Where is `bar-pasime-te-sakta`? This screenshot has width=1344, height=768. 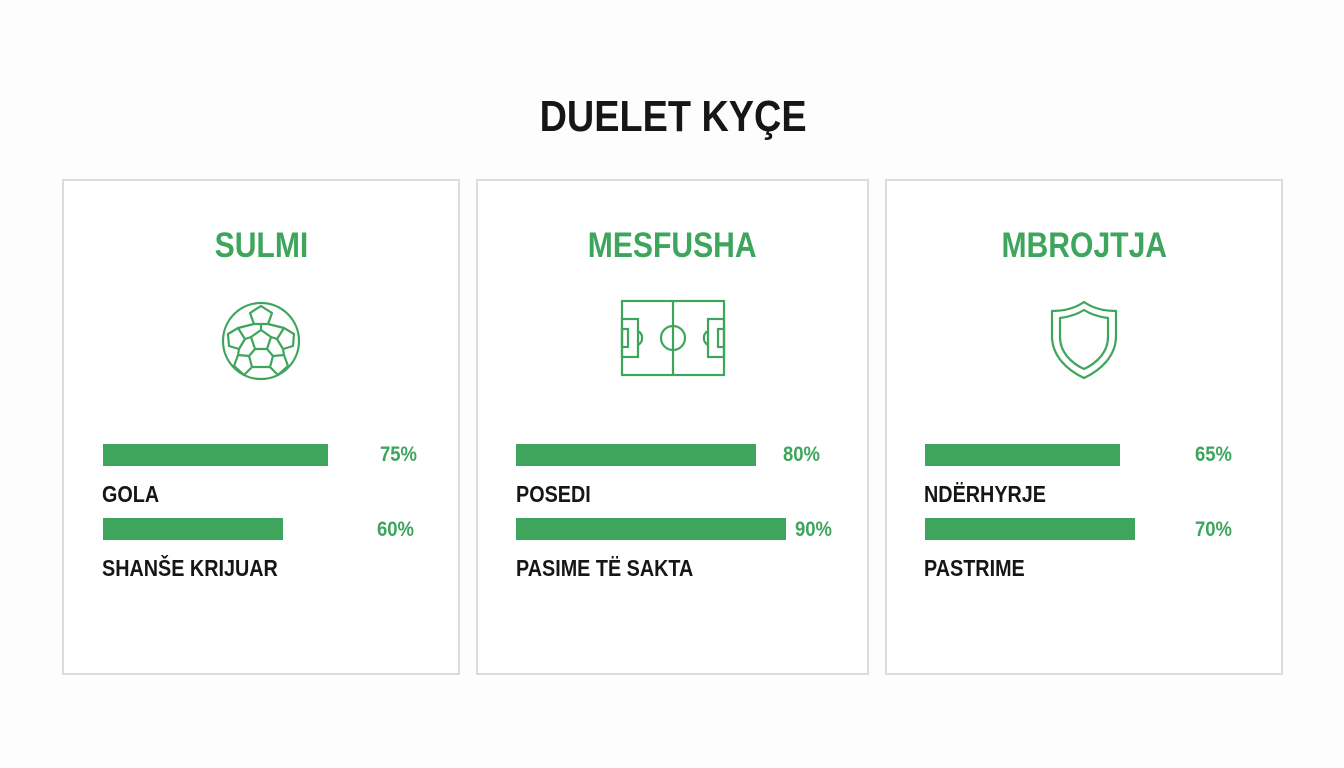
bar-pasime-te-sakta is located at coordinates (651, 529).